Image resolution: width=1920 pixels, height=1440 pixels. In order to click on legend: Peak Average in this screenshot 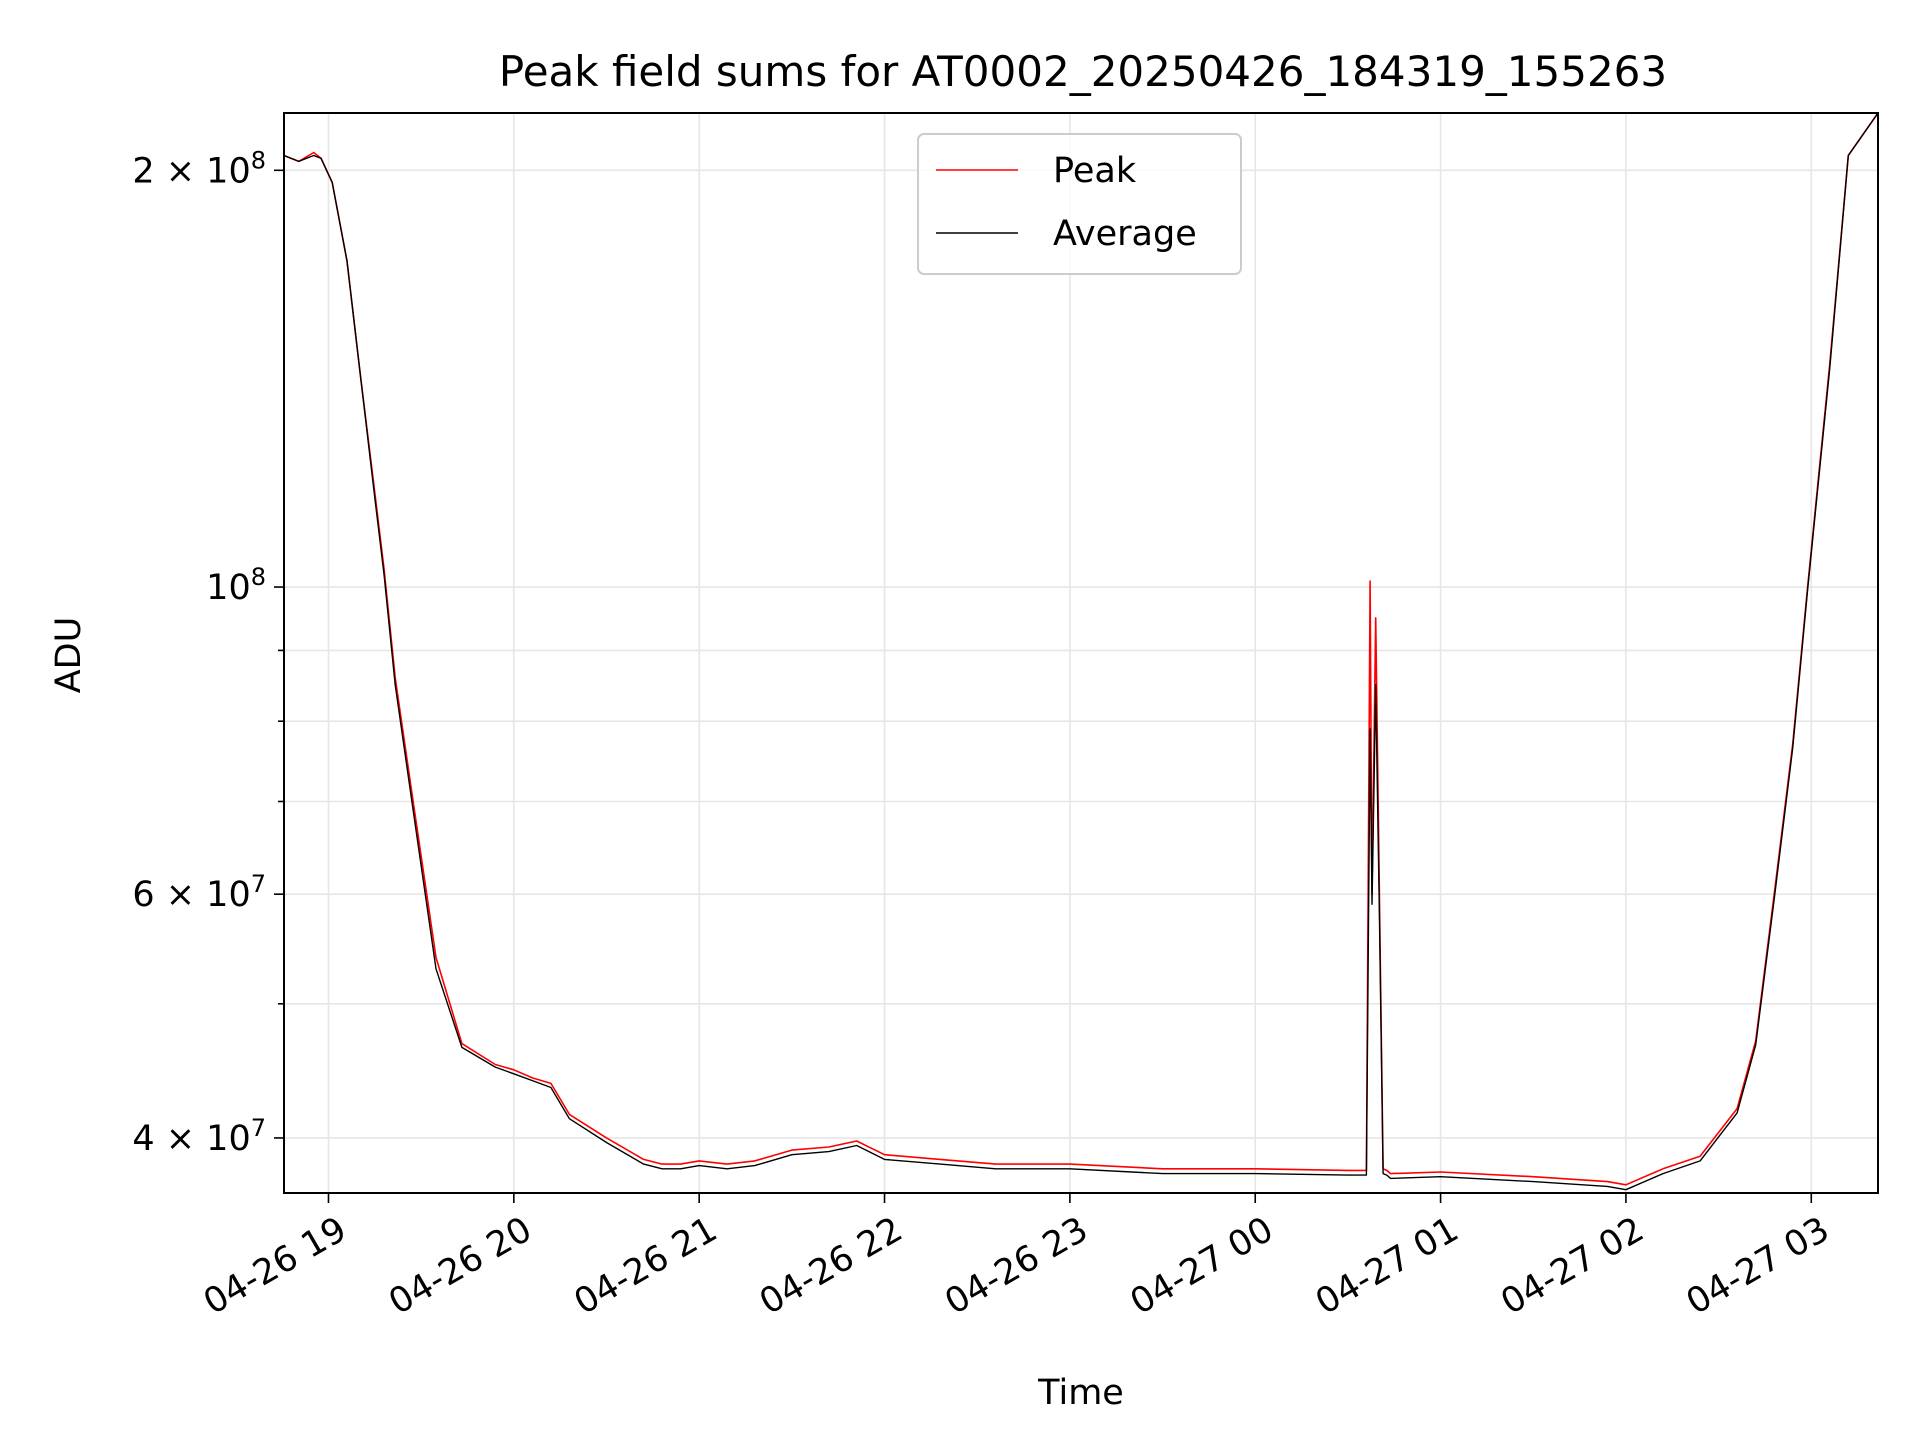, I will do `click(1079, 204)`.